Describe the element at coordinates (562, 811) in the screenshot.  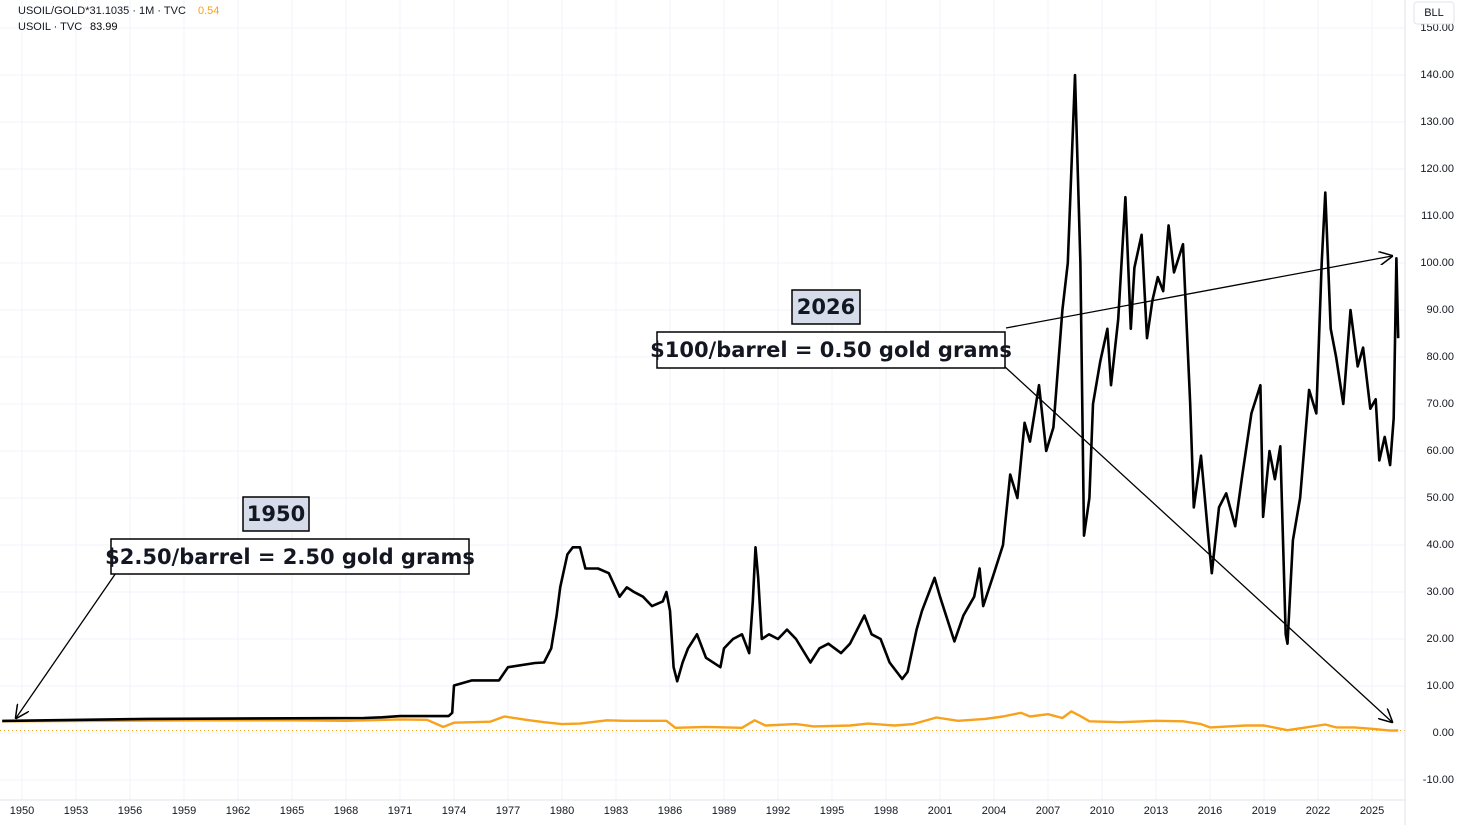
I see `x-tick-label: 1980` at that location.